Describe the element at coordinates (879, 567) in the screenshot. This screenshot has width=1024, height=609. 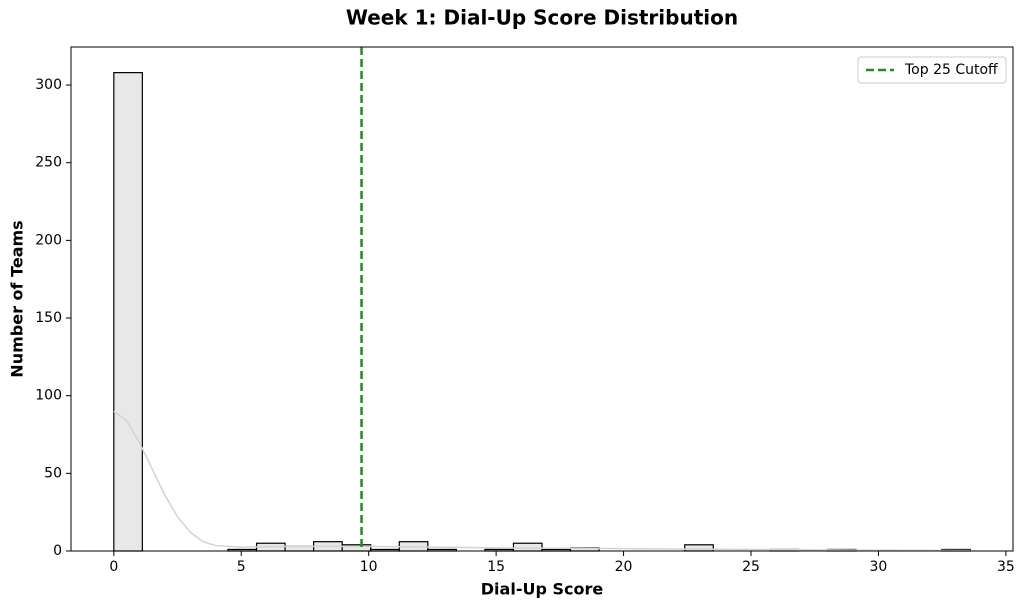
I see `x-tick-label: 30` at that location.